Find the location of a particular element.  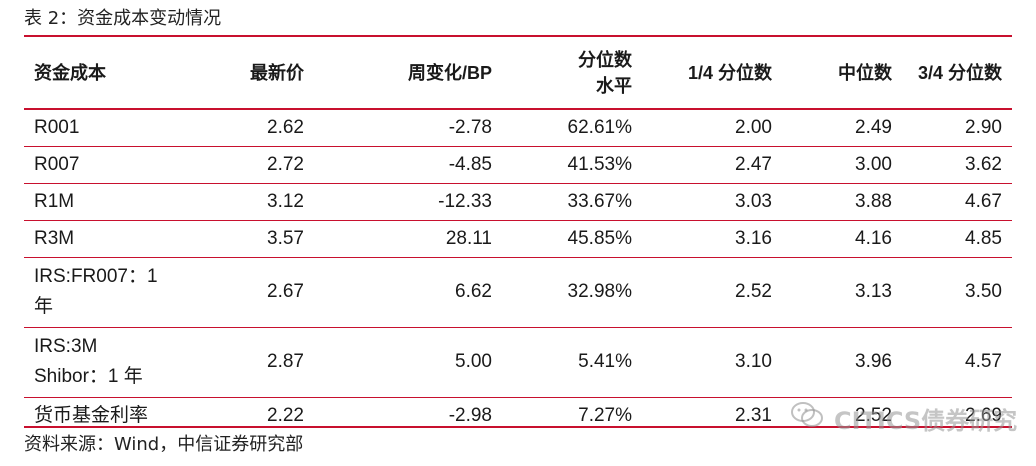

cell-percentile: 45.85% is located at coordinates (572, 239).